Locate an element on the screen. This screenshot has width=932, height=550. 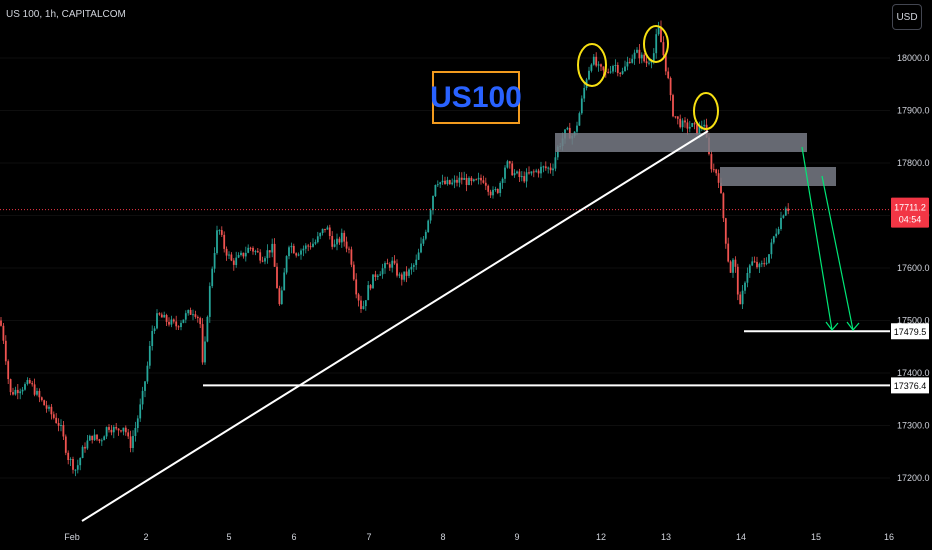
countdown-label: 04:54 is located at coordinates (910, 220).